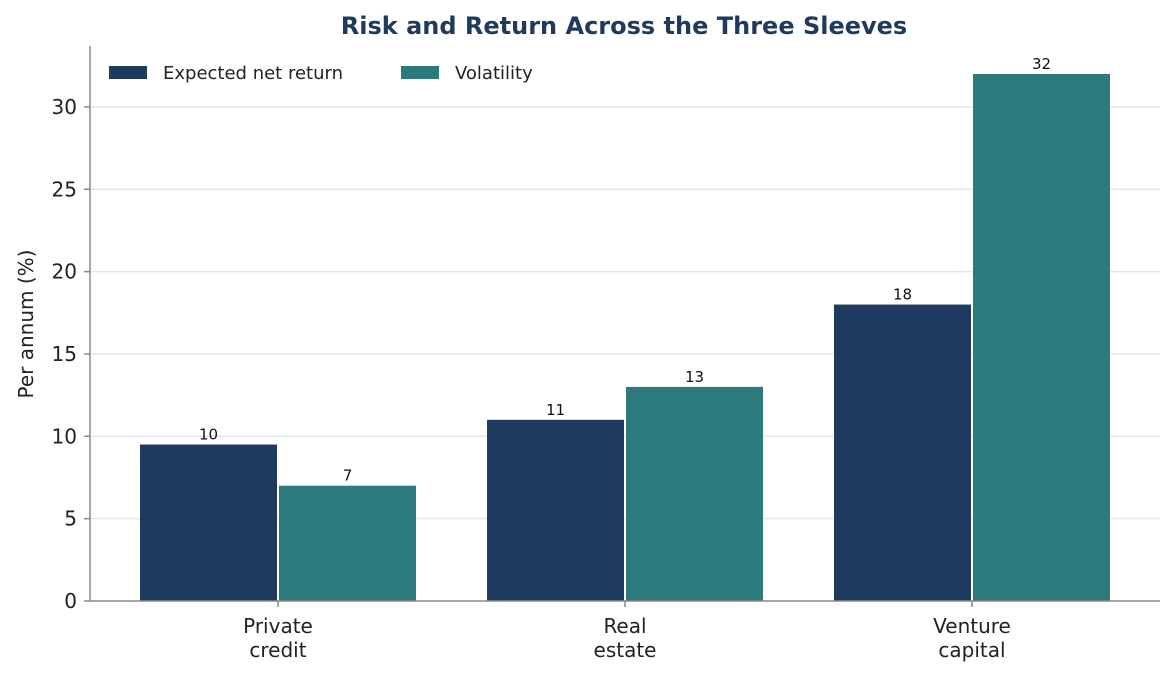  What do you see at coordinates (64, 436) in the screenshot?
I see `y-tick-label: 10` at bounding box center [64, 436].